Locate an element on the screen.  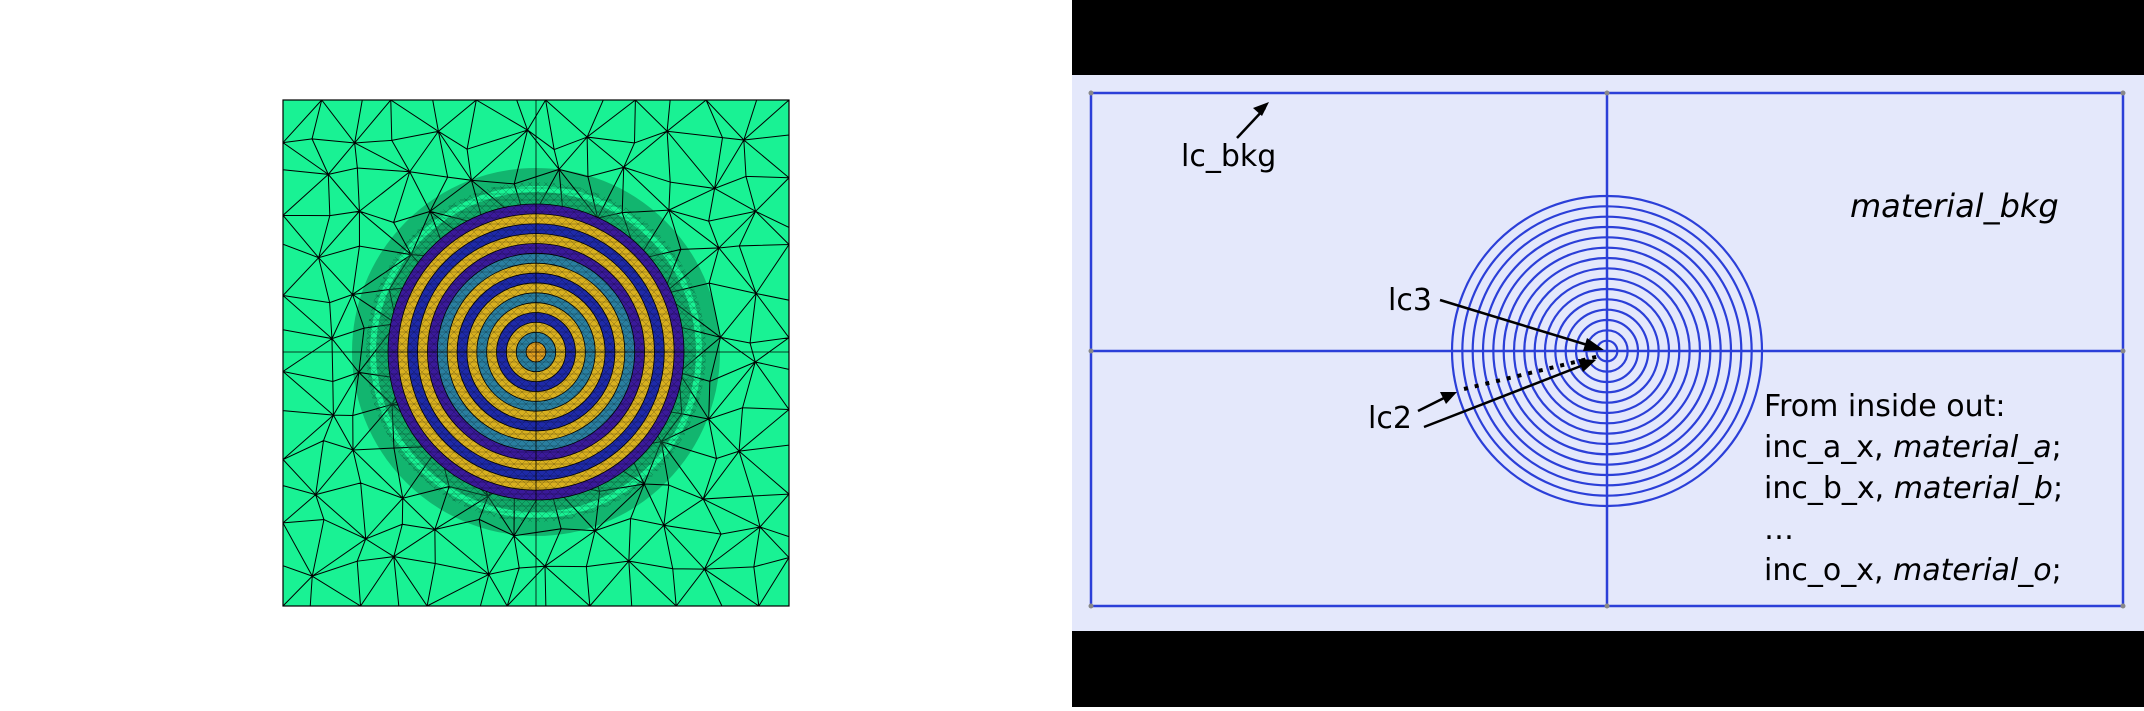
concentric-inclusion-circles is located at coordinates (1607, 351).